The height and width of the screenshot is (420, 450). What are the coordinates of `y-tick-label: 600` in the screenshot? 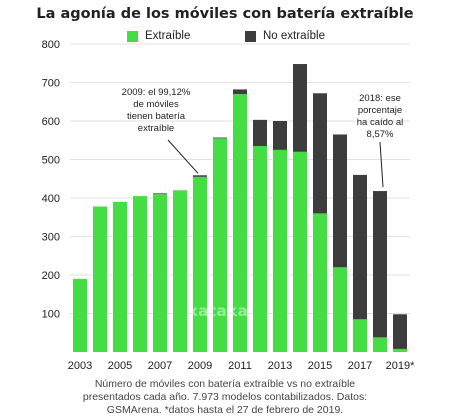 It's located at (51, 122).